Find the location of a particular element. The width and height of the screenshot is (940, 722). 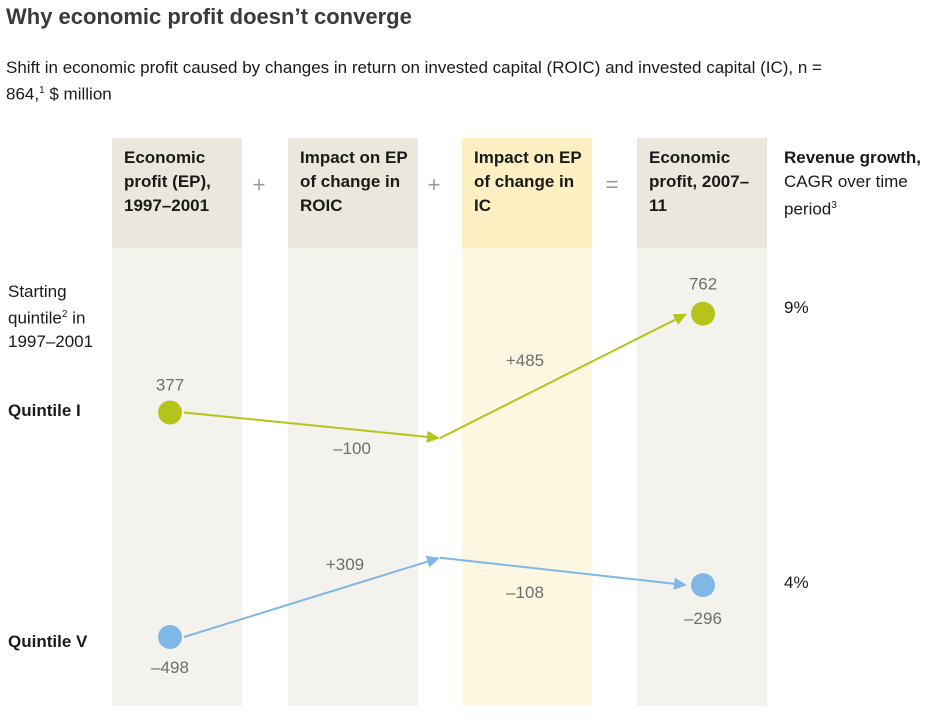

quintile-1-end-label: 762 is located at coordinates (703, 284).